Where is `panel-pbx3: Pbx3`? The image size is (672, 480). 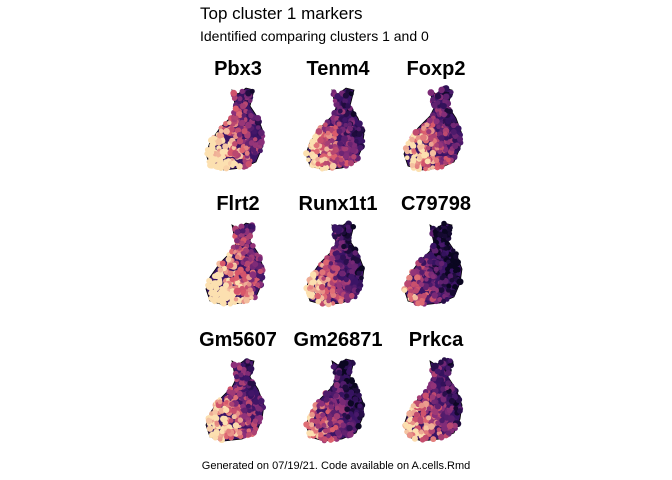
panel-pbx3: Pbx3 is located at coordinates (238, 123).